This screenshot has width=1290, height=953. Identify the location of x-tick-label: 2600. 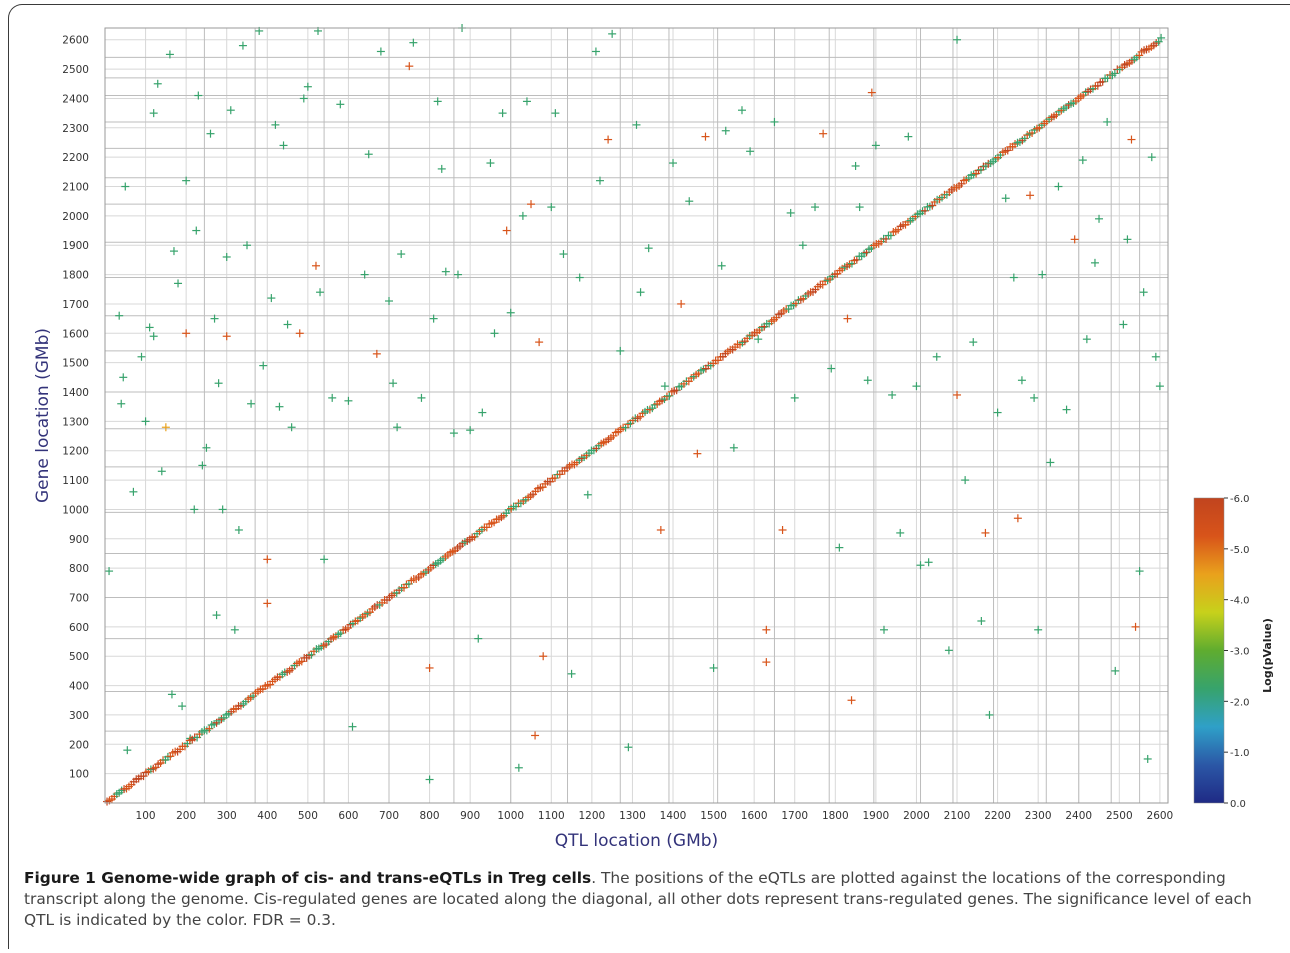
(1160, 816).